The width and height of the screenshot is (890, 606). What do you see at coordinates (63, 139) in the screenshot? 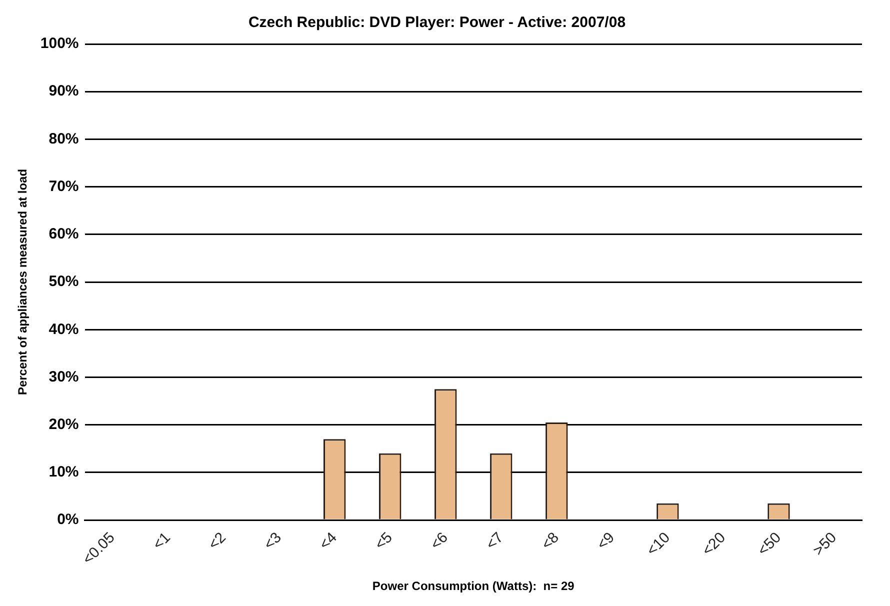
I see `y-tick-label: 80%` at bounding box center [63, 139].